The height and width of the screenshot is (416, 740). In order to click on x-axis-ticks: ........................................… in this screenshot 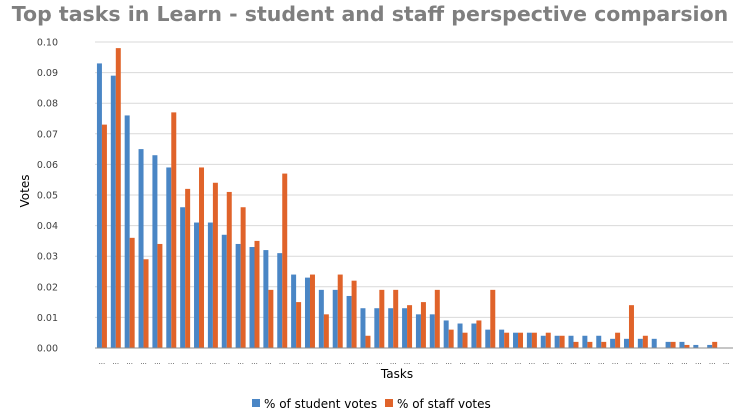, I will do `click(414, 362)`.